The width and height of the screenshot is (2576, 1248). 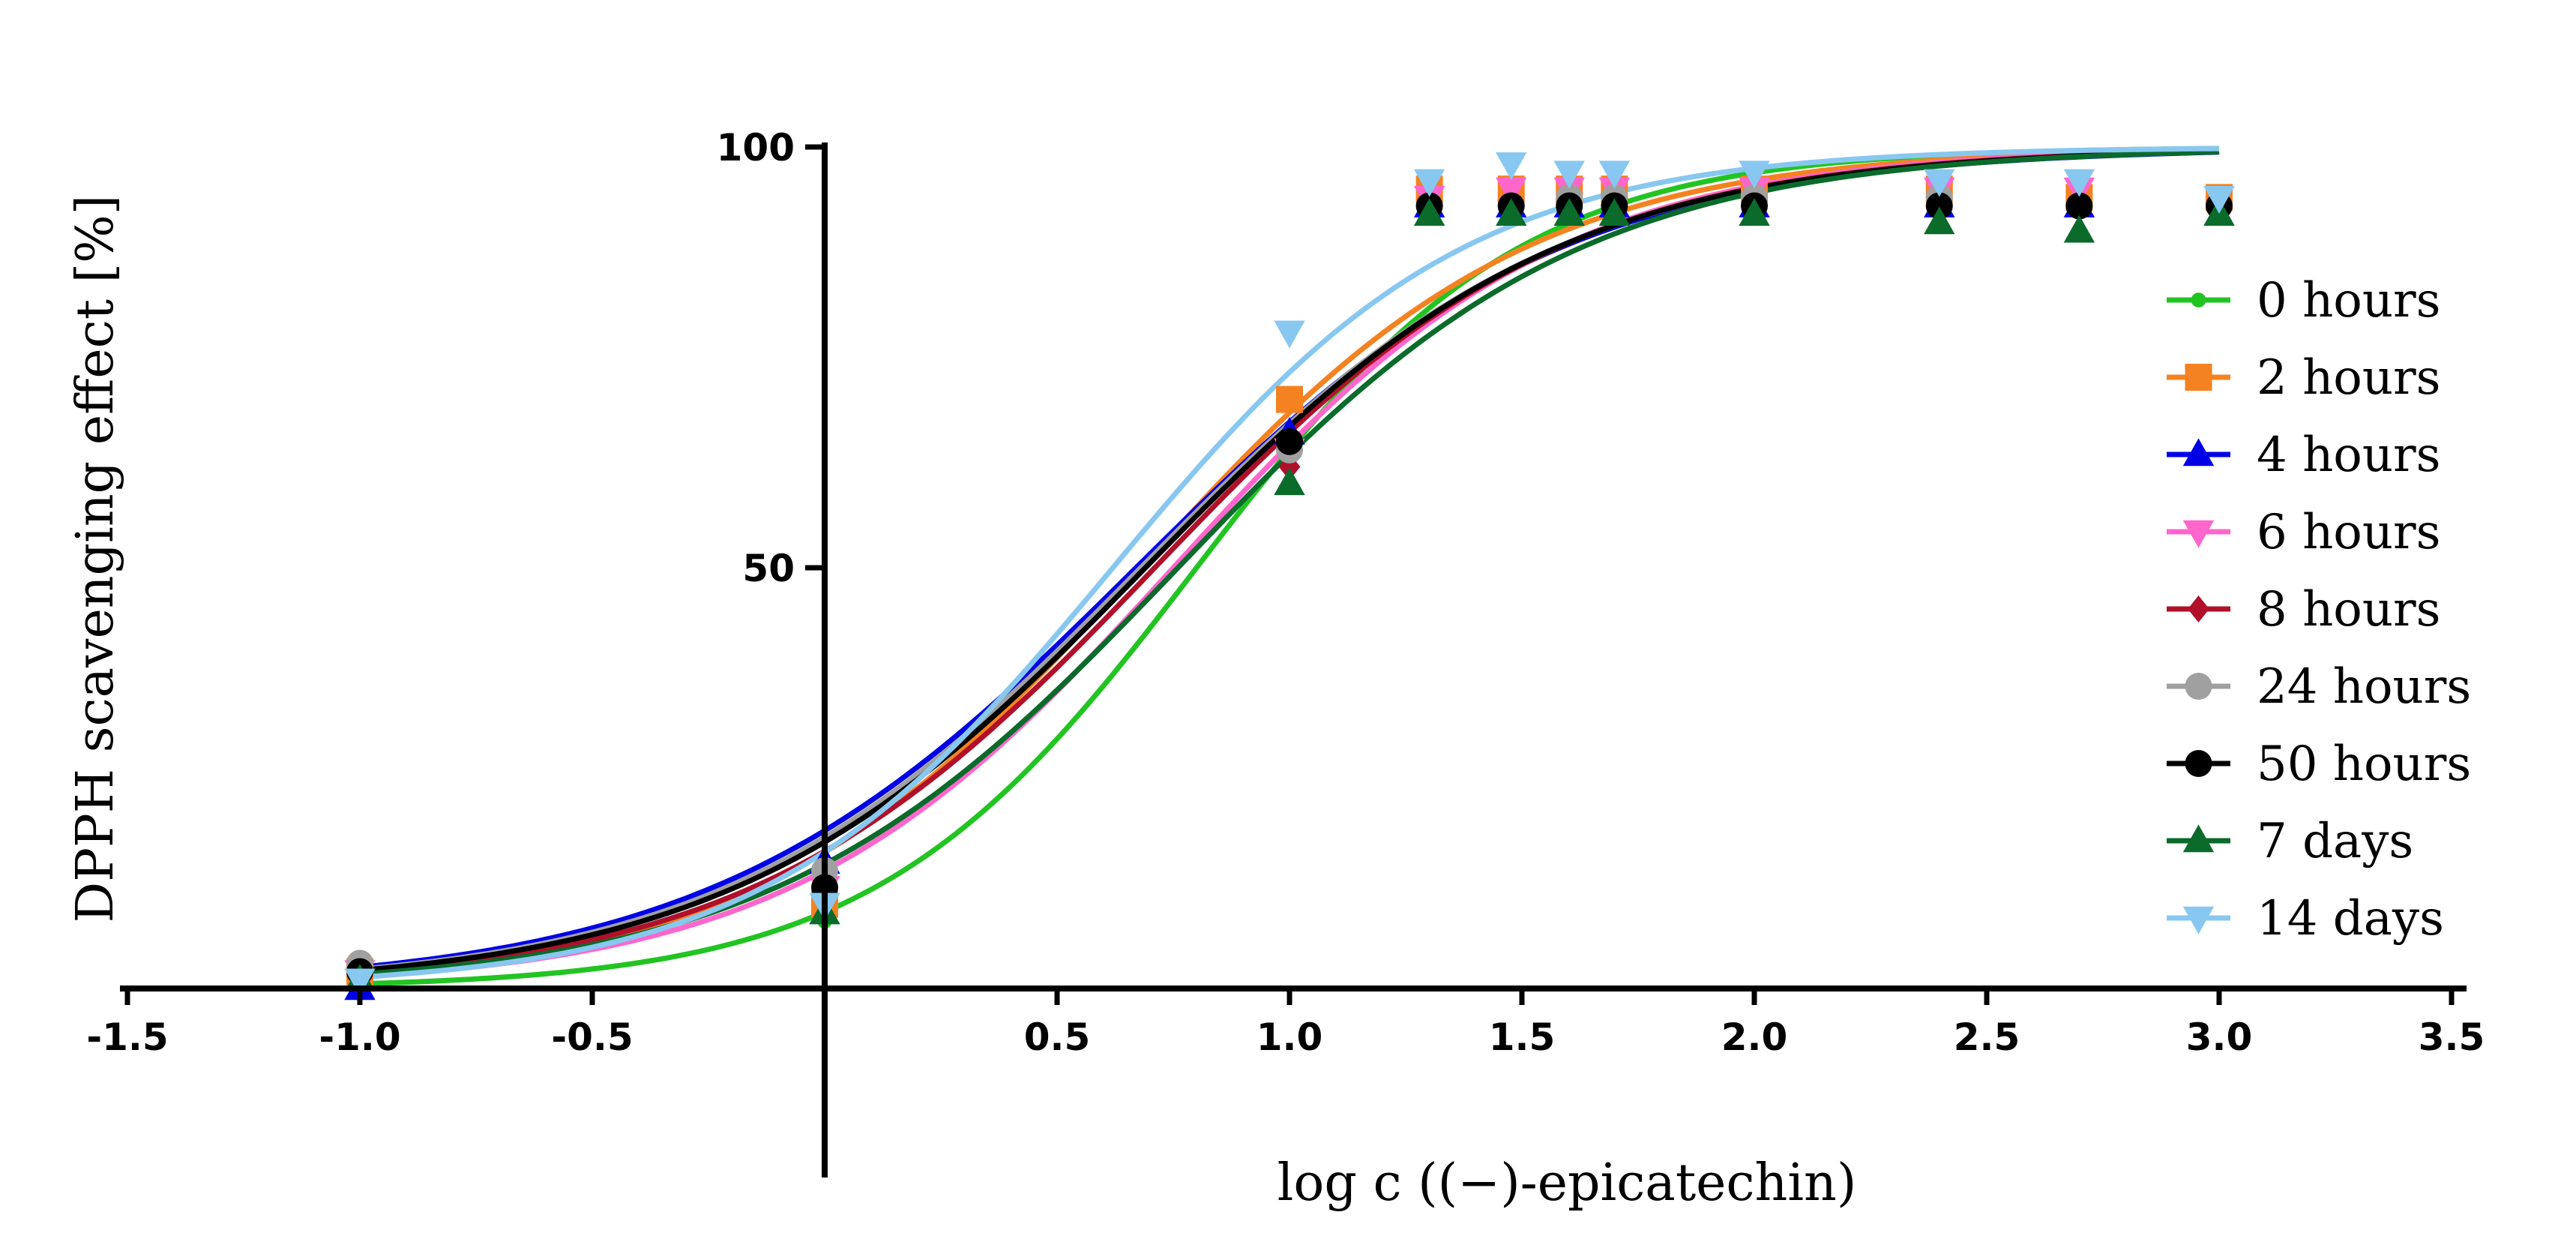 I want to click on y-tick-label: 50, so click(x=769, y=568).